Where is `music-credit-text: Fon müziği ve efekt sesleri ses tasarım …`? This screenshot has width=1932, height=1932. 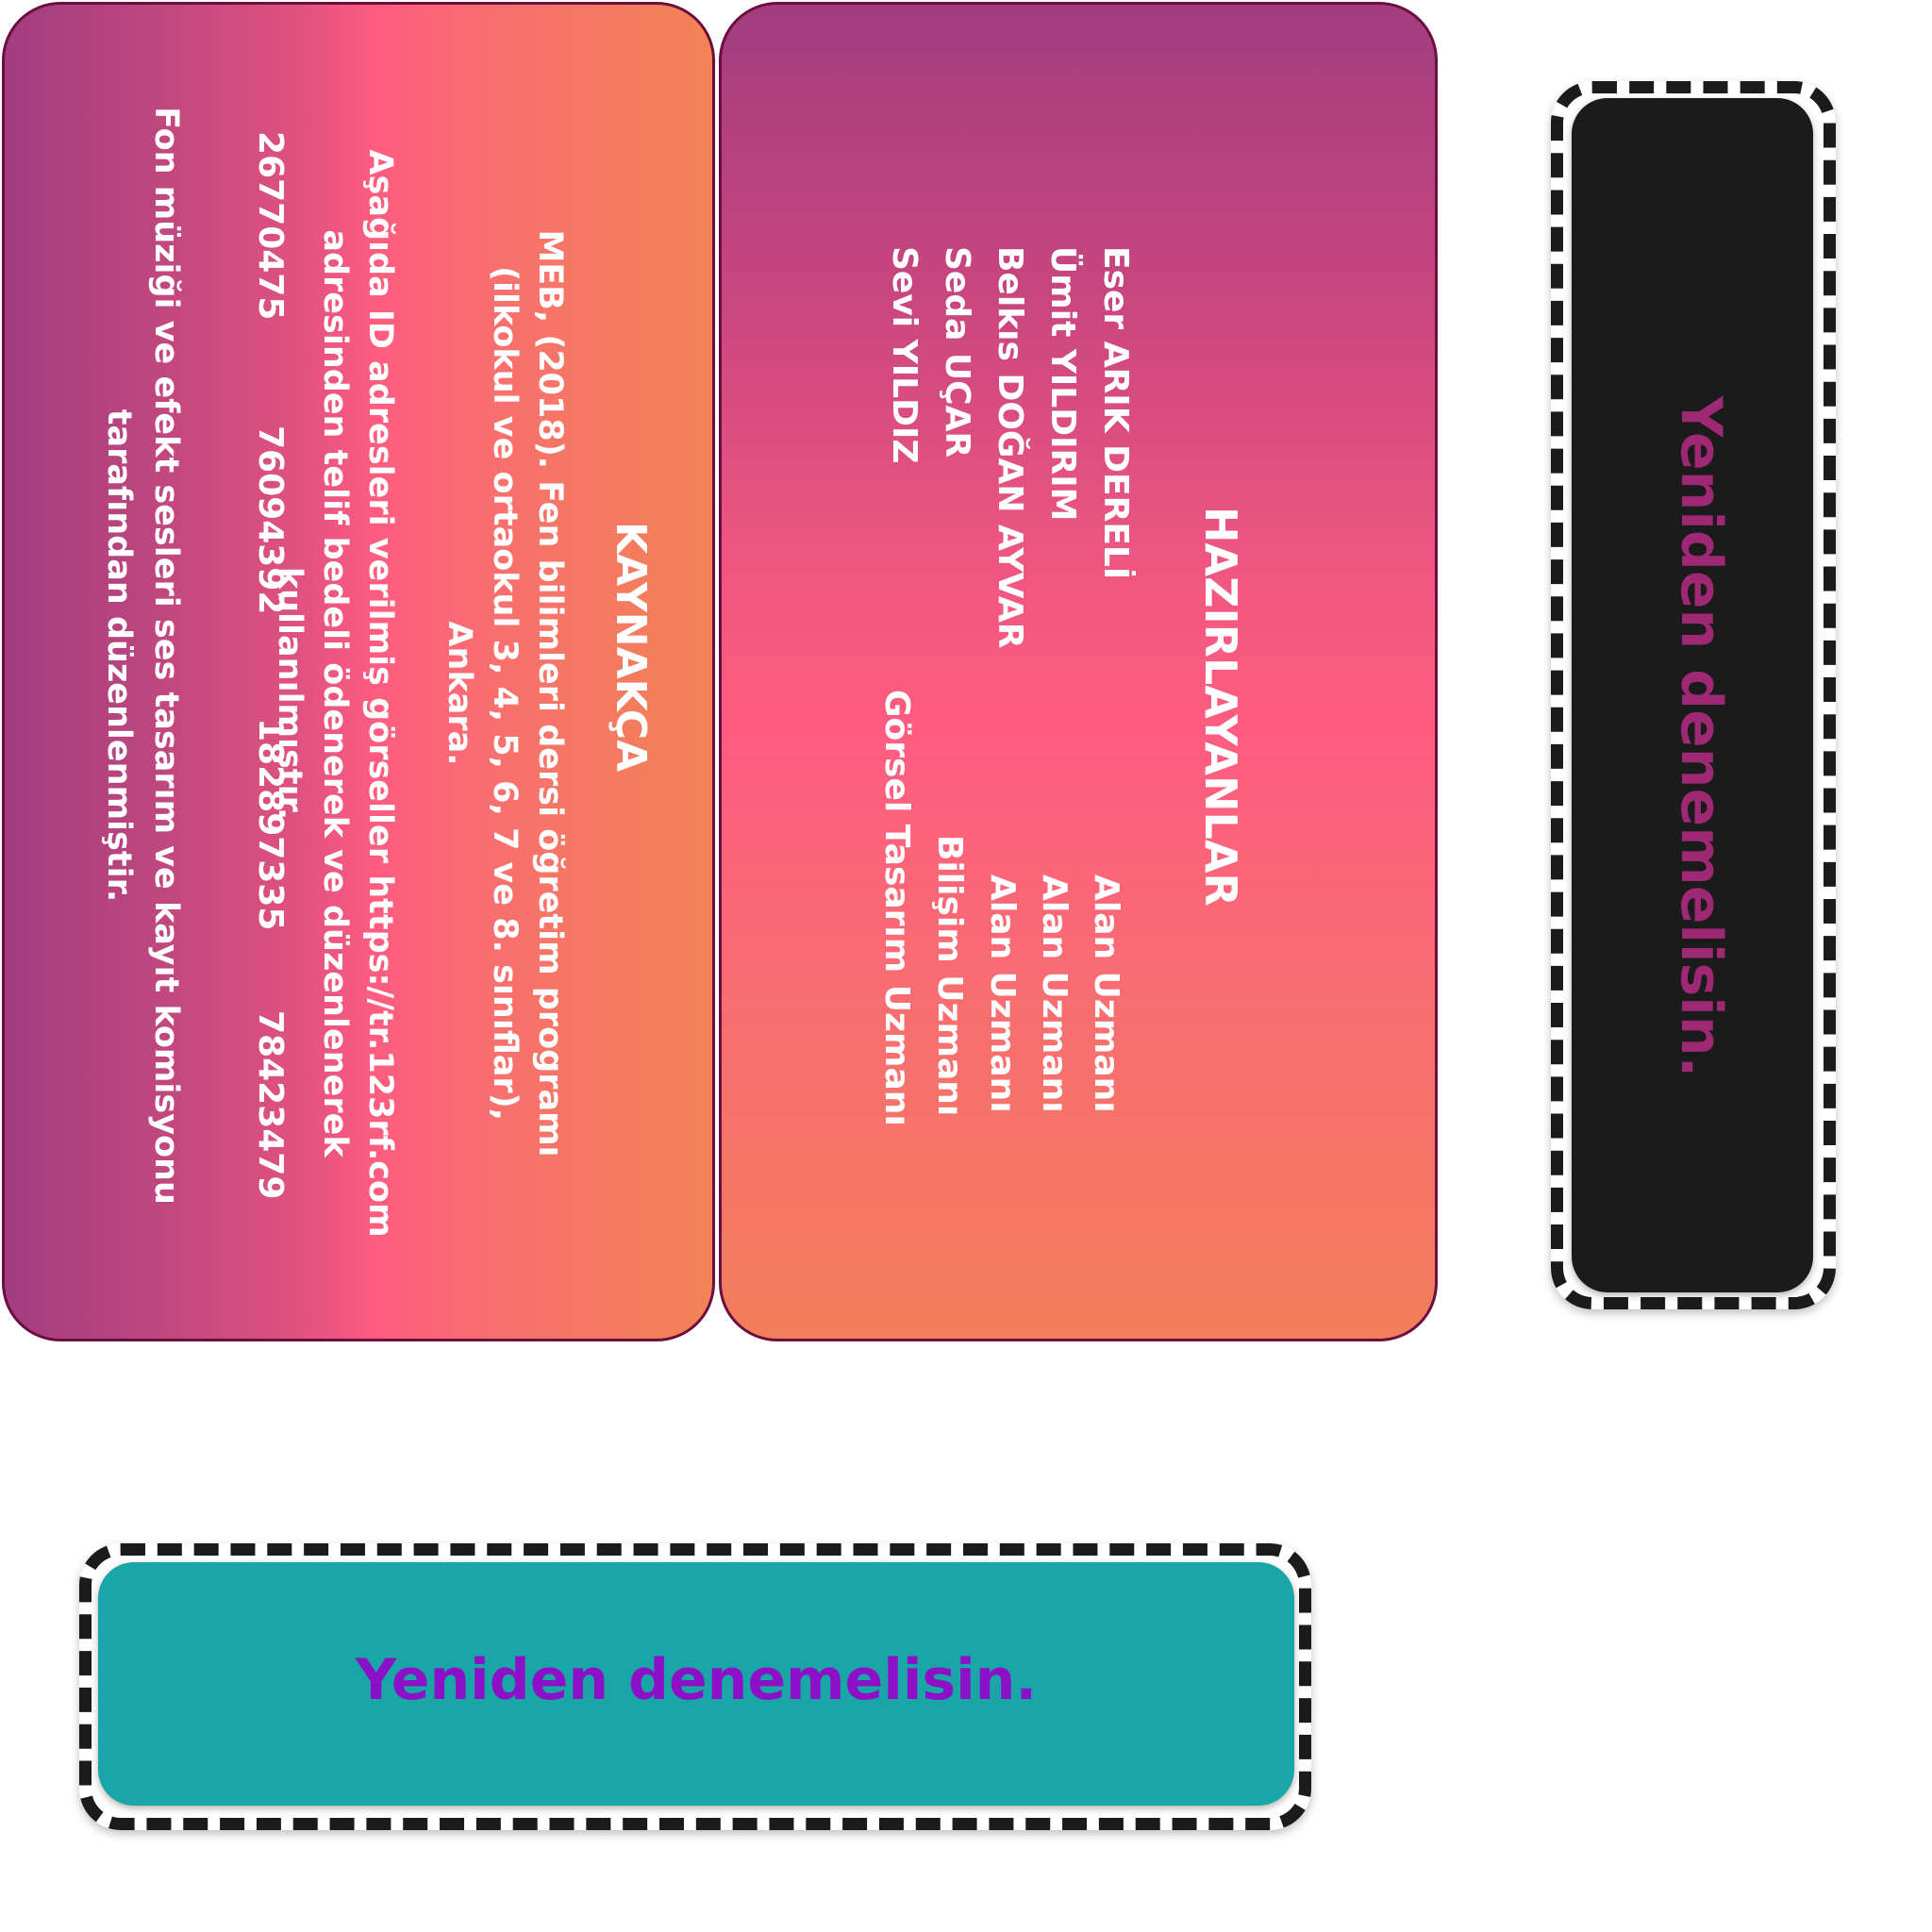
music-credit-text: Fon müziği ve efekt sesleri ses tasarım … is located at coordinates (142, 656).